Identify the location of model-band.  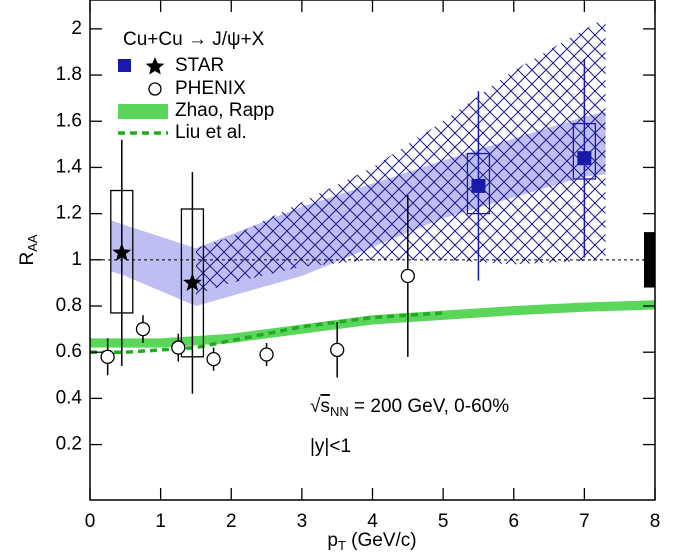
(372, 324).